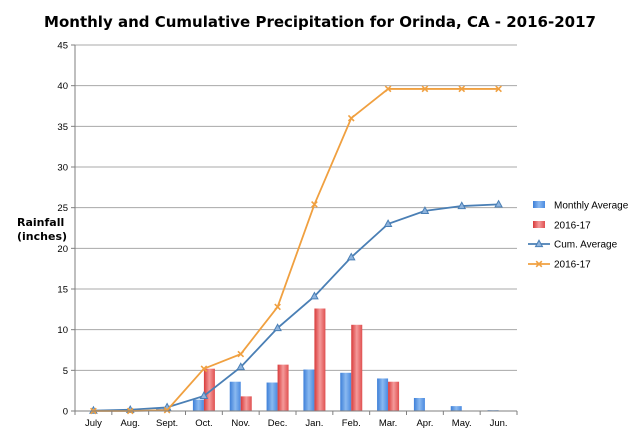  Describe the element at coordinates (539, 204) in the screenshot. I see `legend-monthly-average-swatch` at that location.